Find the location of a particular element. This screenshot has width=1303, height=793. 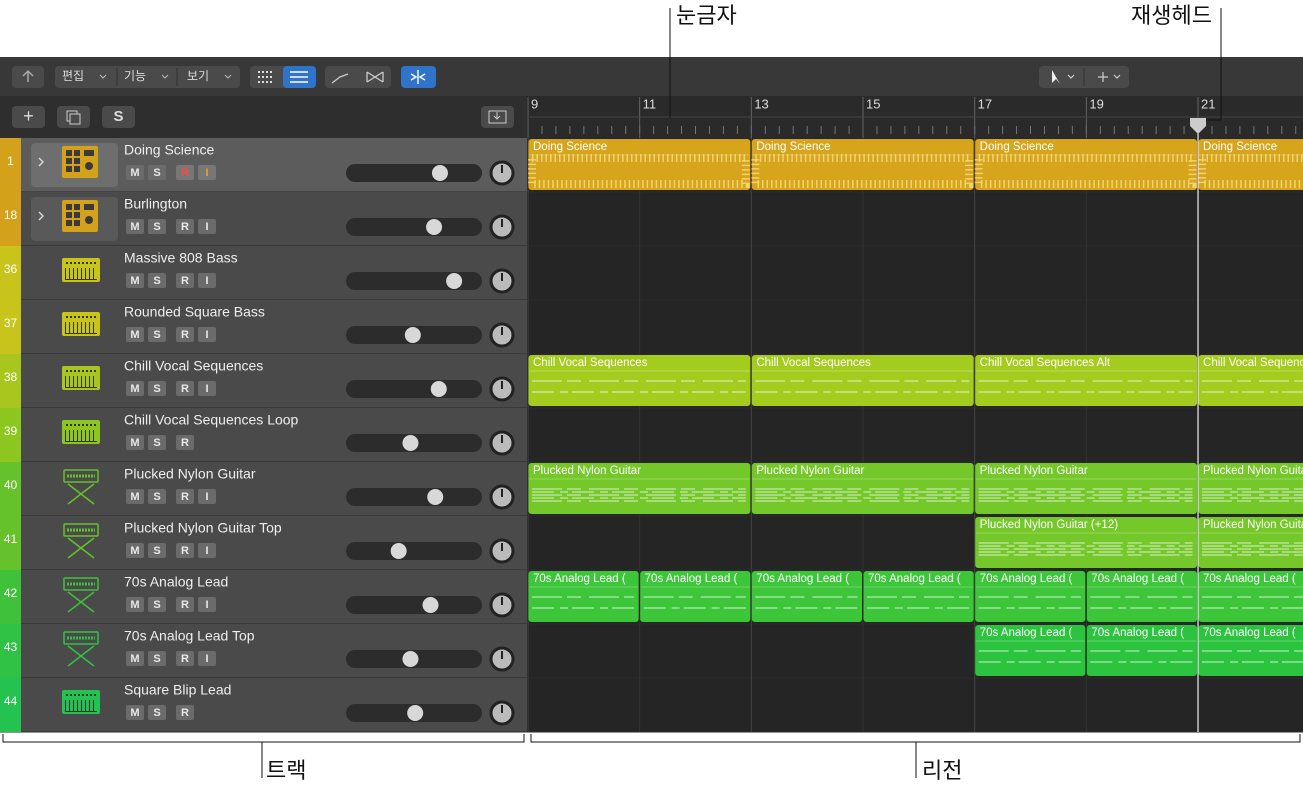

menu-label: 편집 is located at coordinates (73, 76).